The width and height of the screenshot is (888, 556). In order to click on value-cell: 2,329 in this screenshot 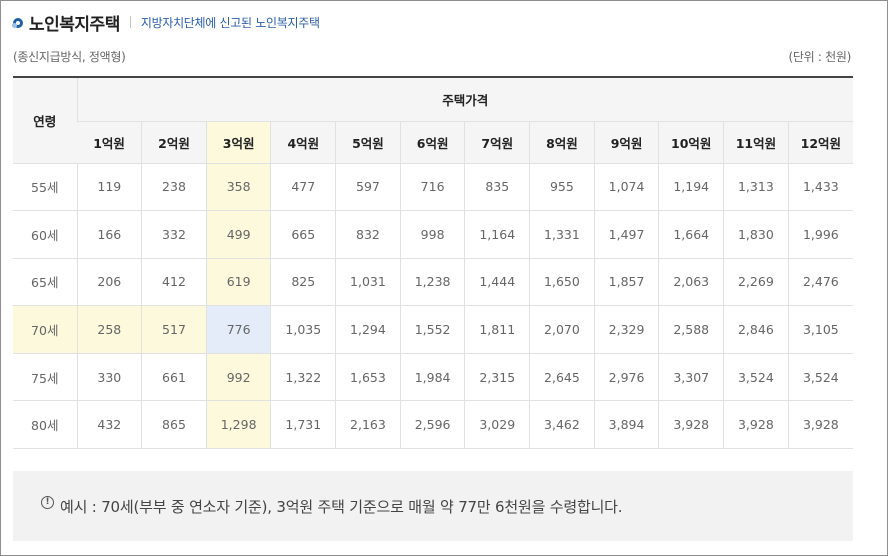, I will do `click(626, 329)`.